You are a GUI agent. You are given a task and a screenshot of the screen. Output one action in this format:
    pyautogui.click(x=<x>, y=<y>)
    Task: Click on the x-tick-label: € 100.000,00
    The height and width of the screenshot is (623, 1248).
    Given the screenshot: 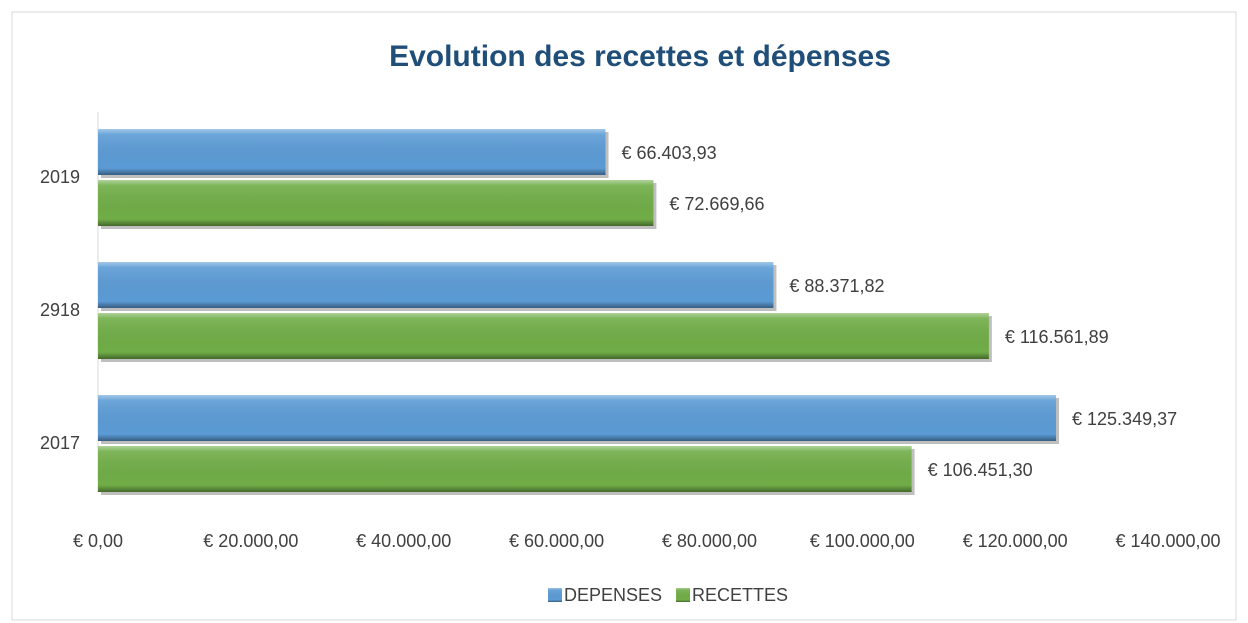 What is the action you would take?
    pyautogui.click(x=862, y=541)
    